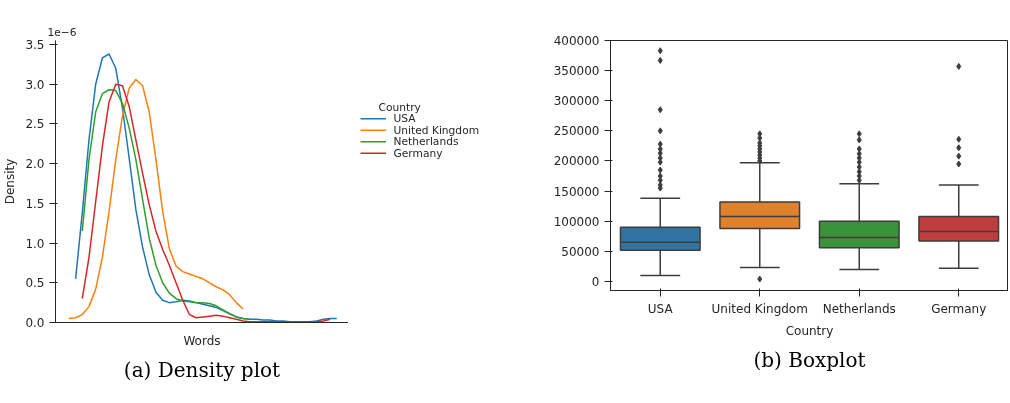 This screenshot has width=1010, height=403. I want to click on x-axis-title: Country, so click(809, 330).